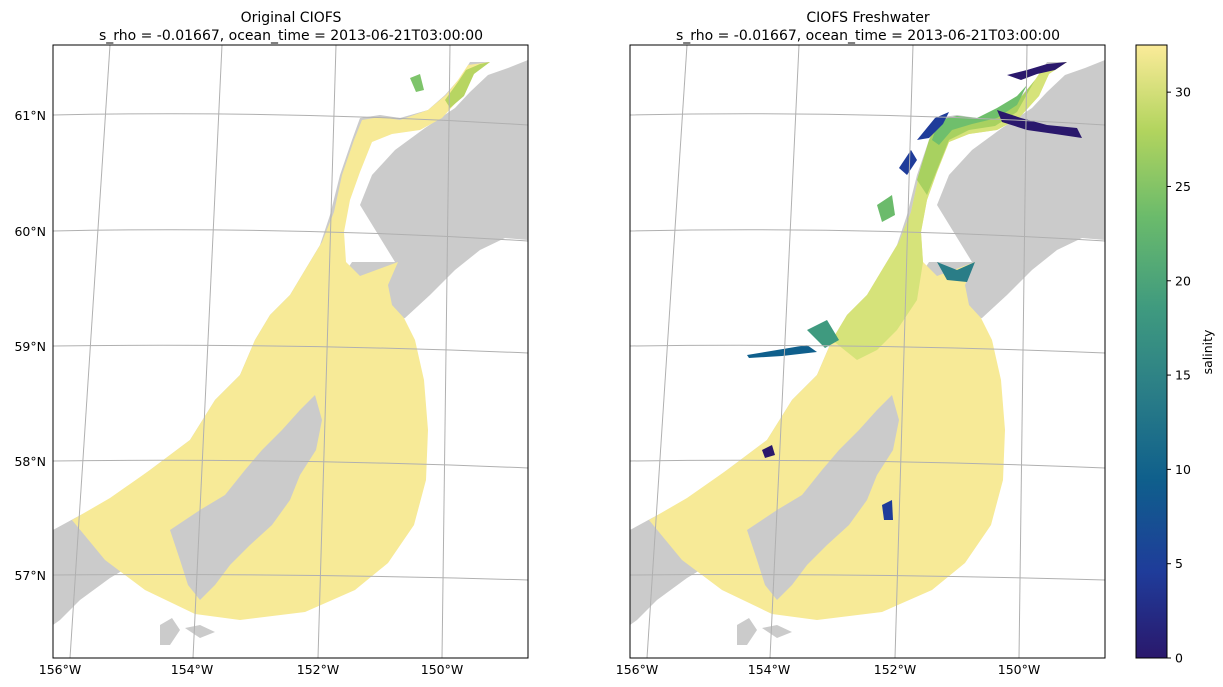 The image size is (1223, 687). Describe the element at coordinates (30, 231) in the screenshot. I see `lat-label: 60°N` at that location.